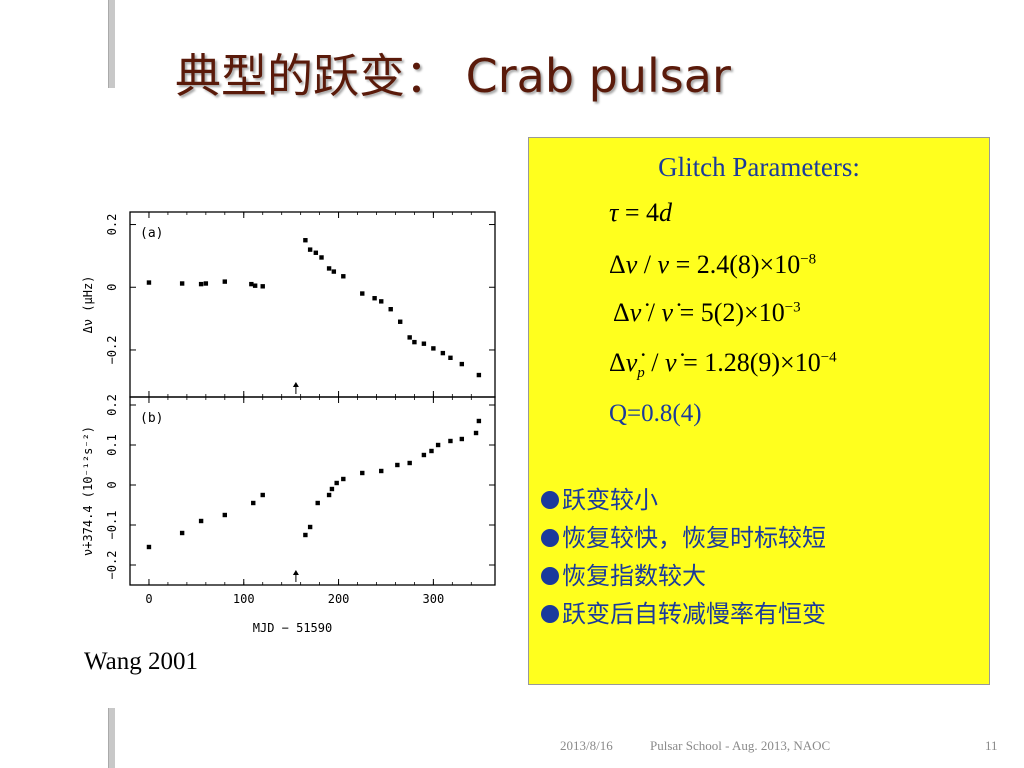  I want to click on slide-title: 典型的跃变： Crab pulsar, so click(453, 76).